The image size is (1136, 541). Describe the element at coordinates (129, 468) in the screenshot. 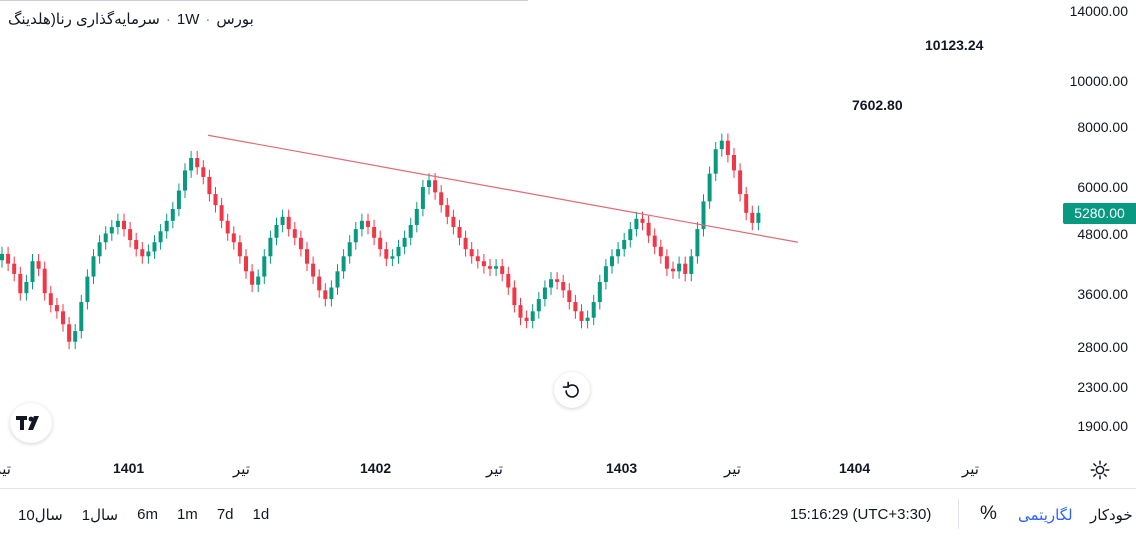

I see `x-tick-label: 1401` at that location.